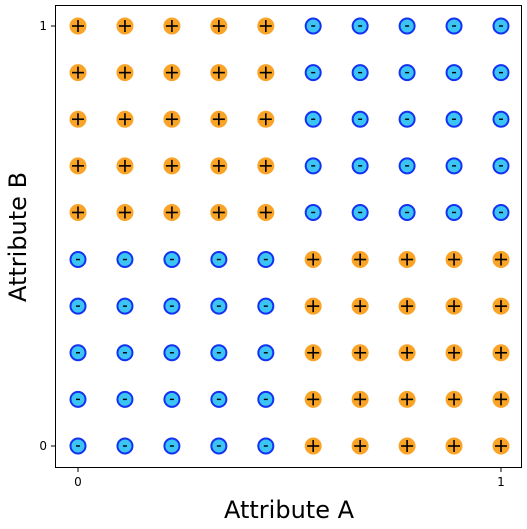  I want to click on y-tick-label: 1, so click(43, 26).